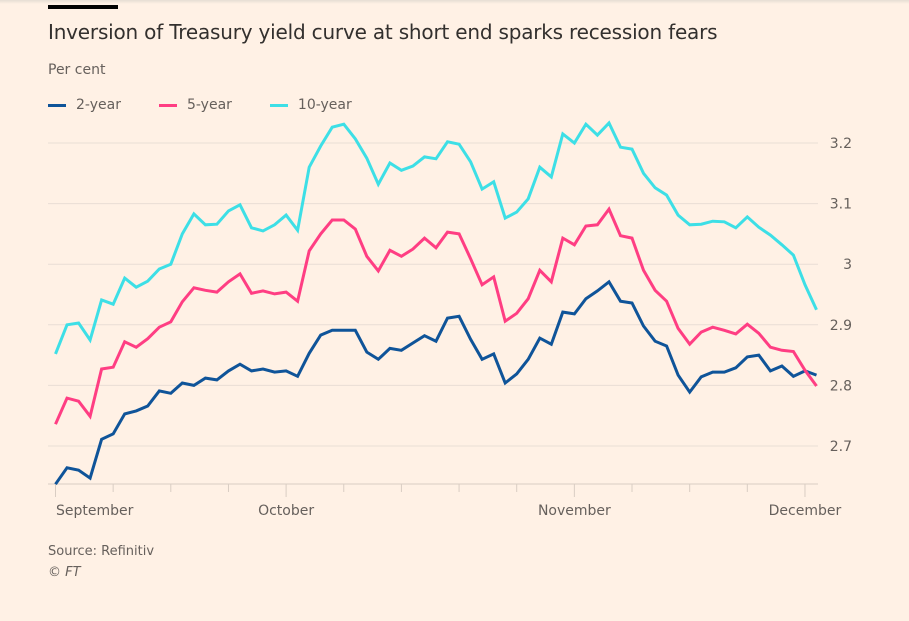 The height and width of the screenshot is (621, 909). What do you see at coordinates (841, 386) in the screenshot?
I see `y-tick-label: 2.8` at bounding box center [841, 386].